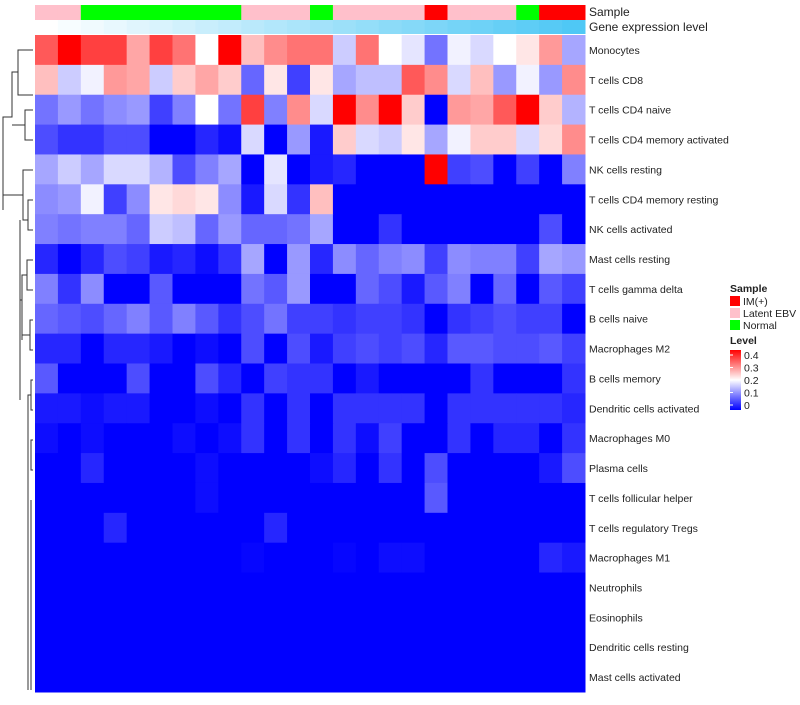 The width and height of the screenshot is (800, 705). I want to click on row-label: T cells gamma delta, so click(636, 290).